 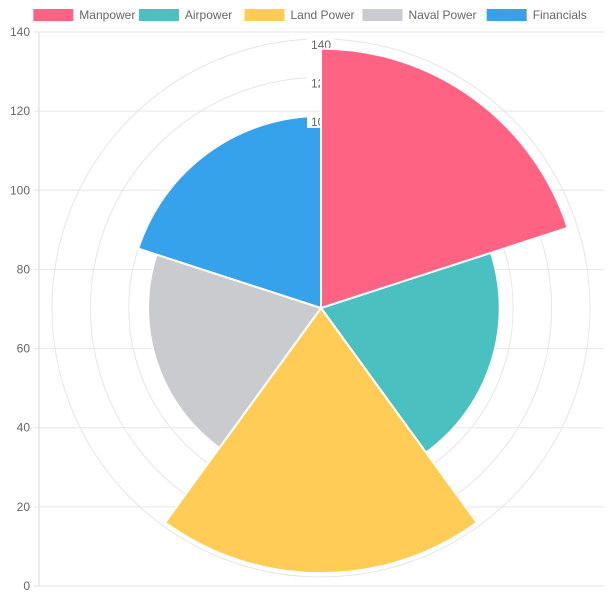 I want to click on segment-financials, so click(x=229, y=212).